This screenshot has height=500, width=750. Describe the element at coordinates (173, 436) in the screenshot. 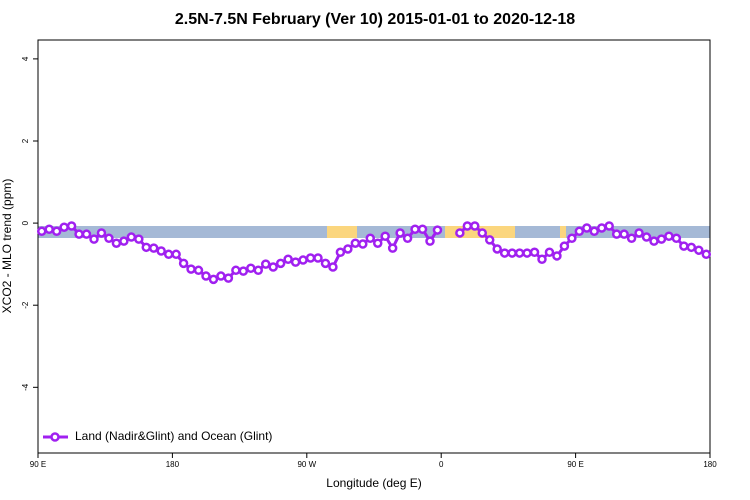

I see `legend-label: Land (Nadir&Glint) and Ocean (Glint)` at that location.